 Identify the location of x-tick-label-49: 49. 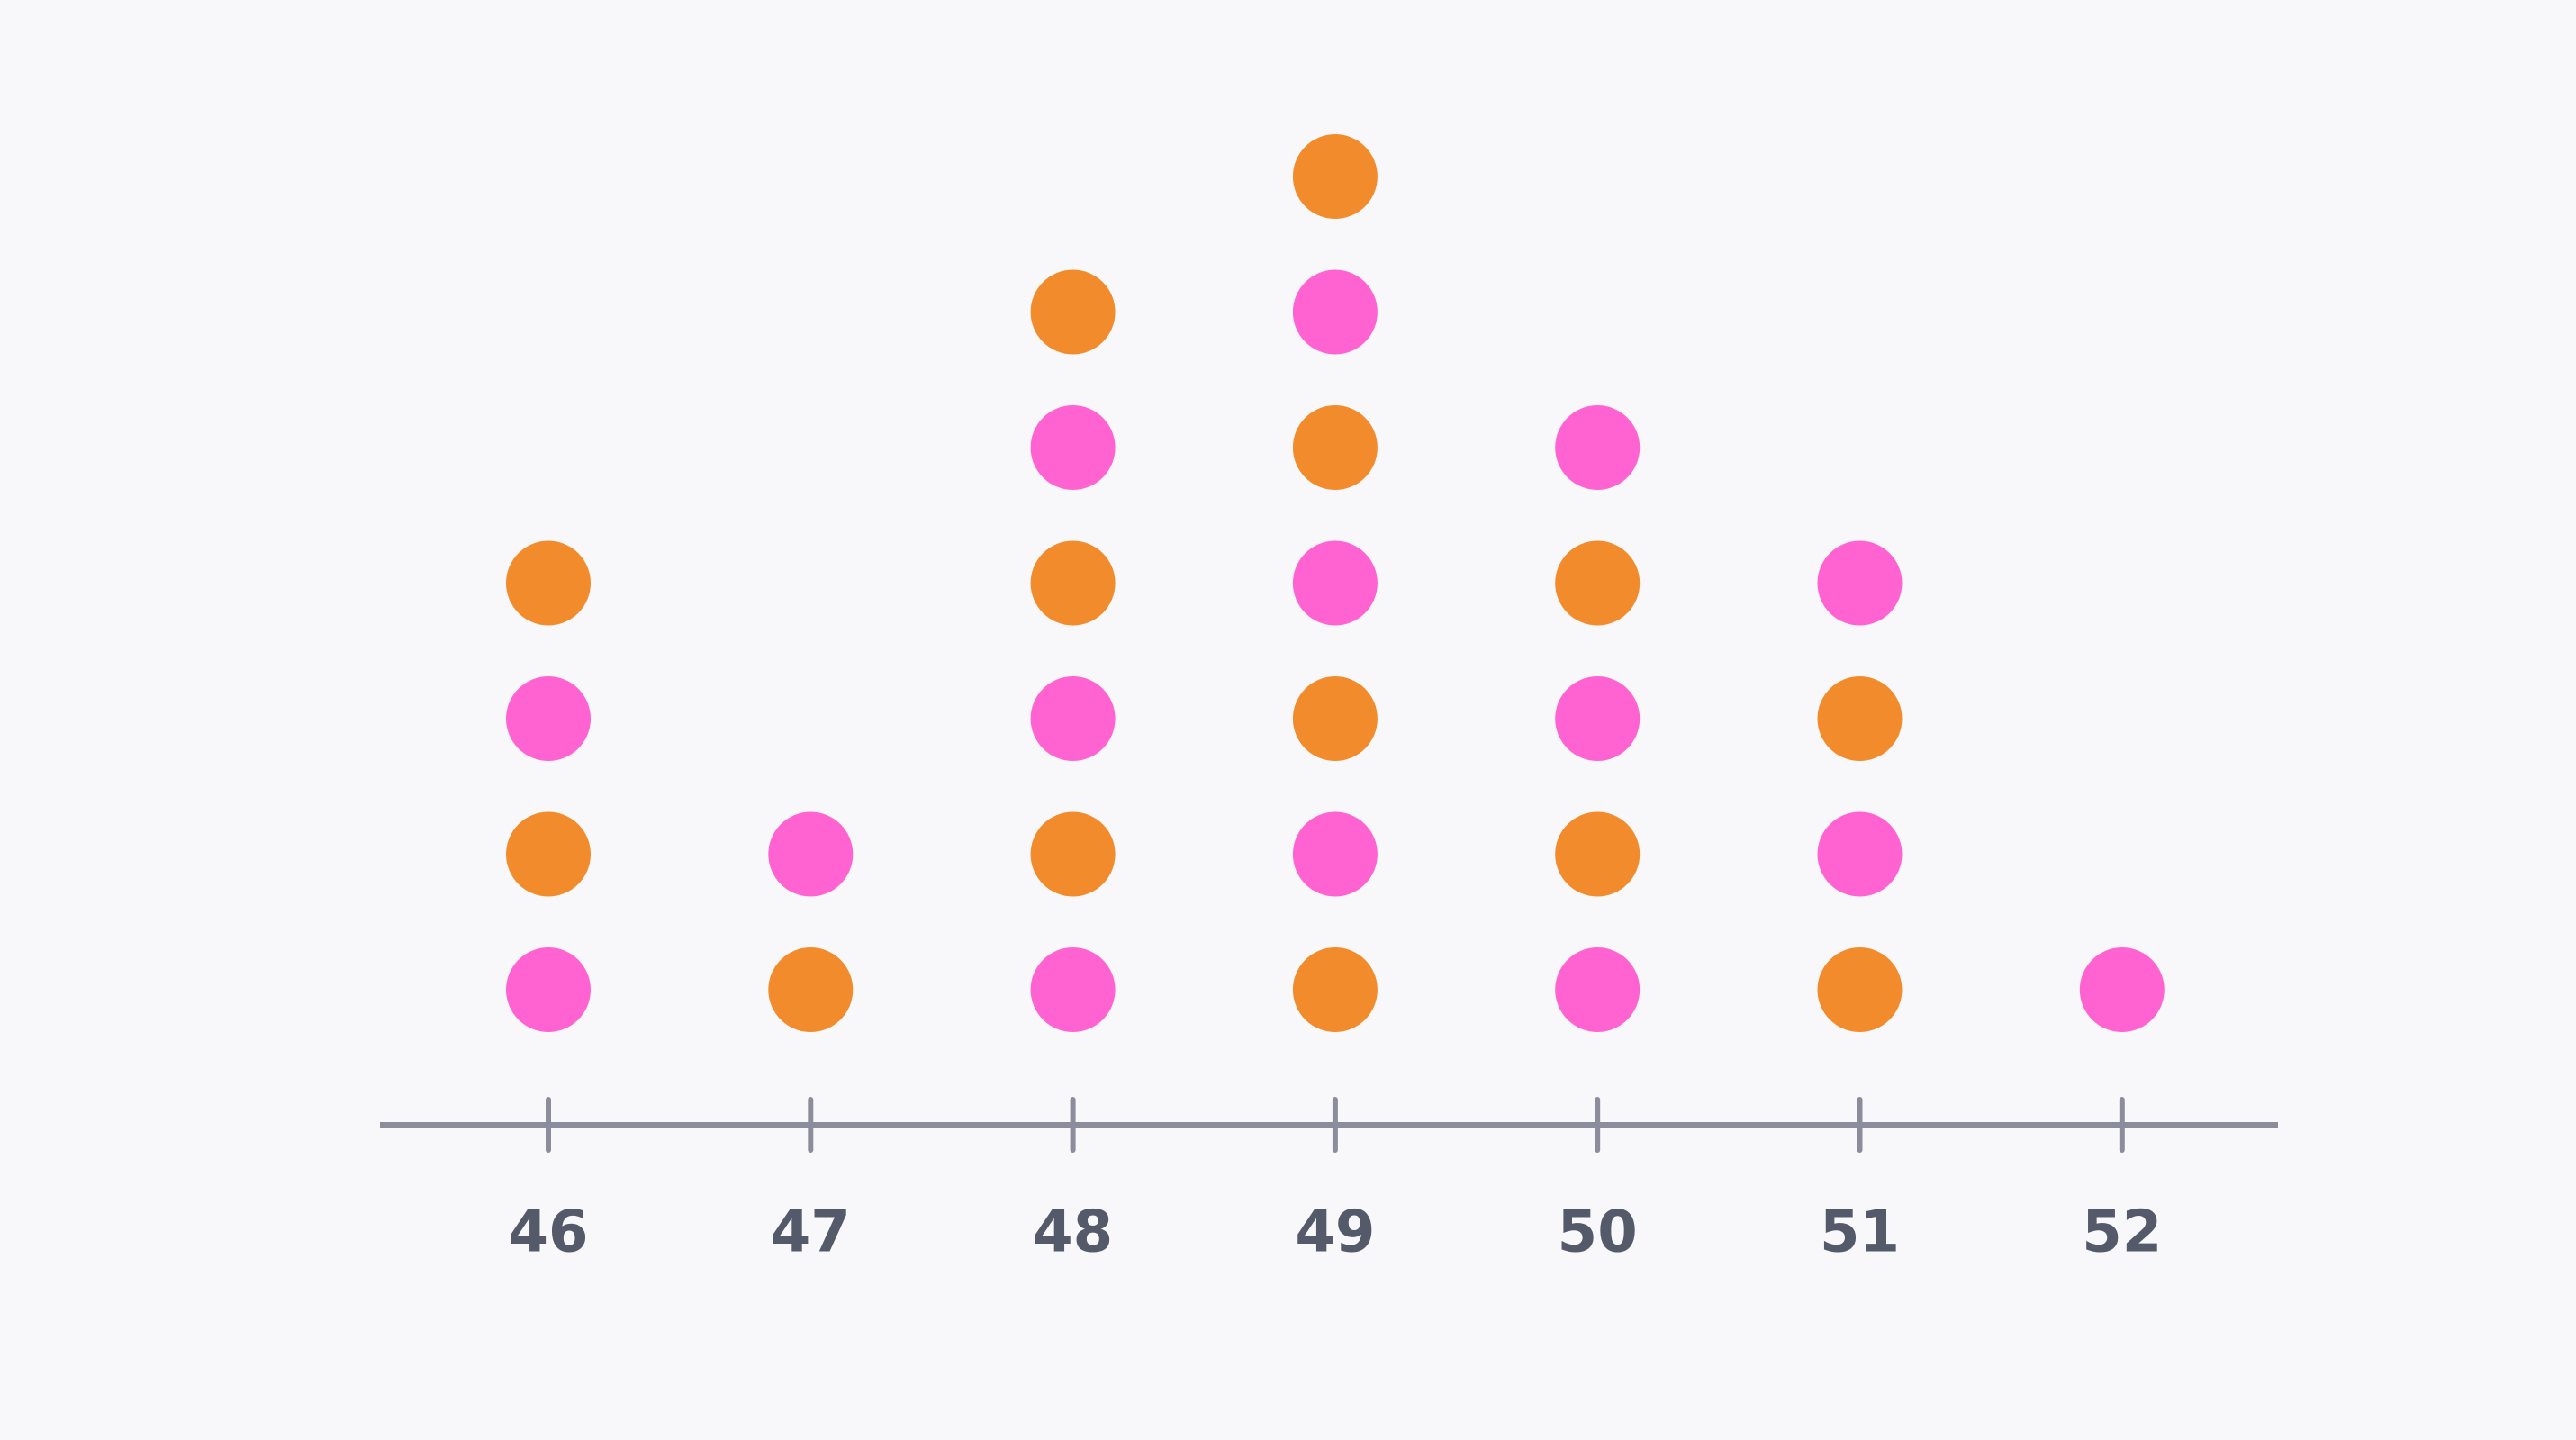
(1335, 1233).